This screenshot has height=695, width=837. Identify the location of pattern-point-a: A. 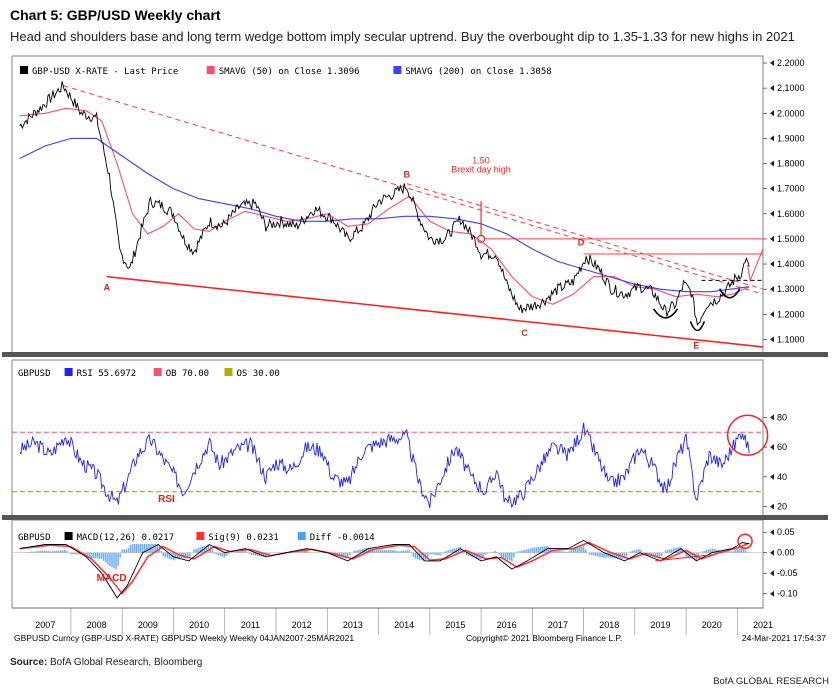
(107, 288).